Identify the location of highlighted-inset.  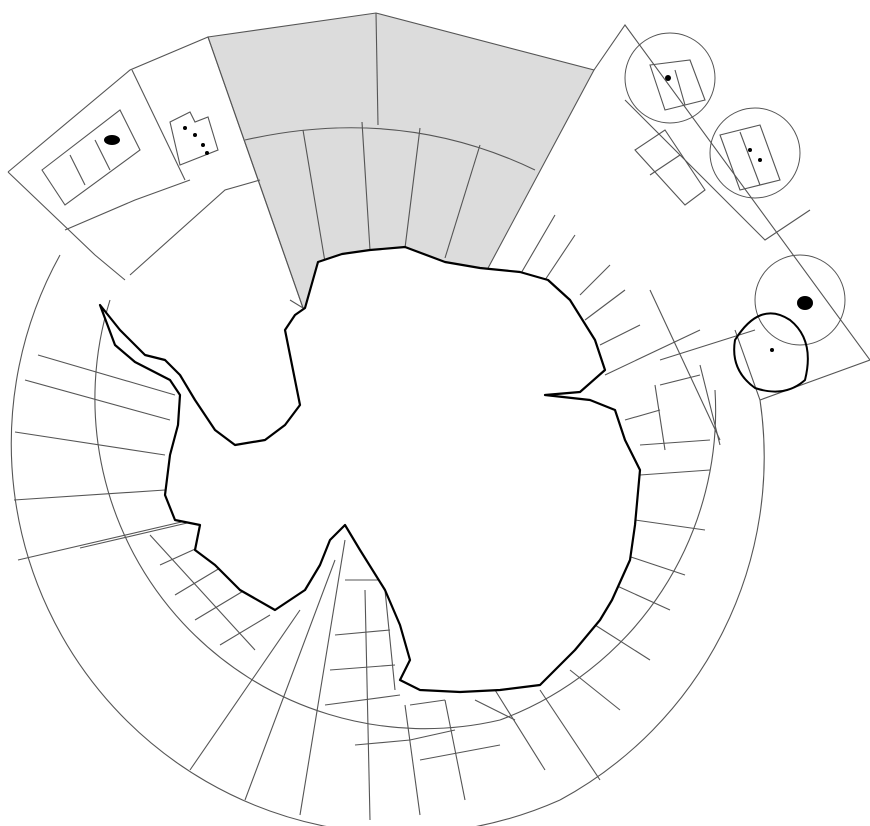
(771, 352).